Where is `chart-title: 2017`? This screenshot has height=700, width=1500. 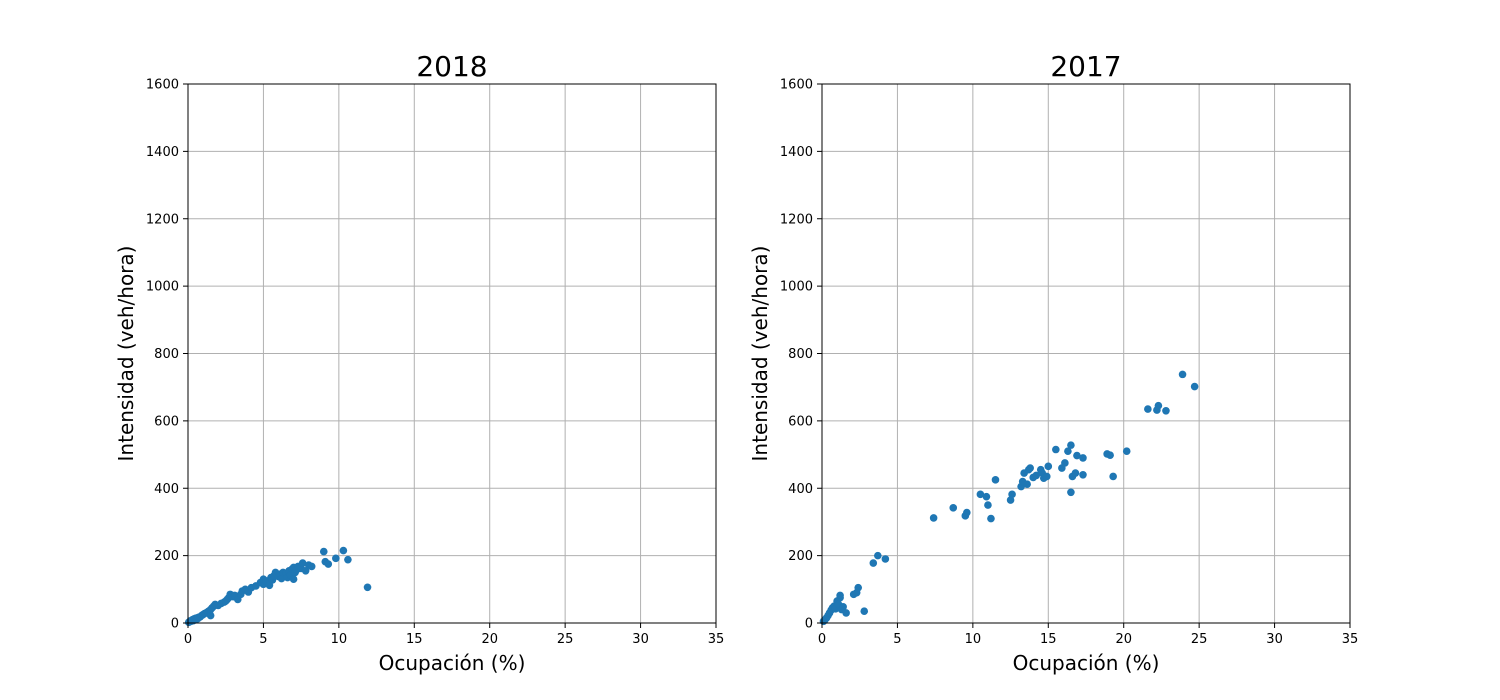 chart-title: 2017 is located at coordinates (1085, 66).